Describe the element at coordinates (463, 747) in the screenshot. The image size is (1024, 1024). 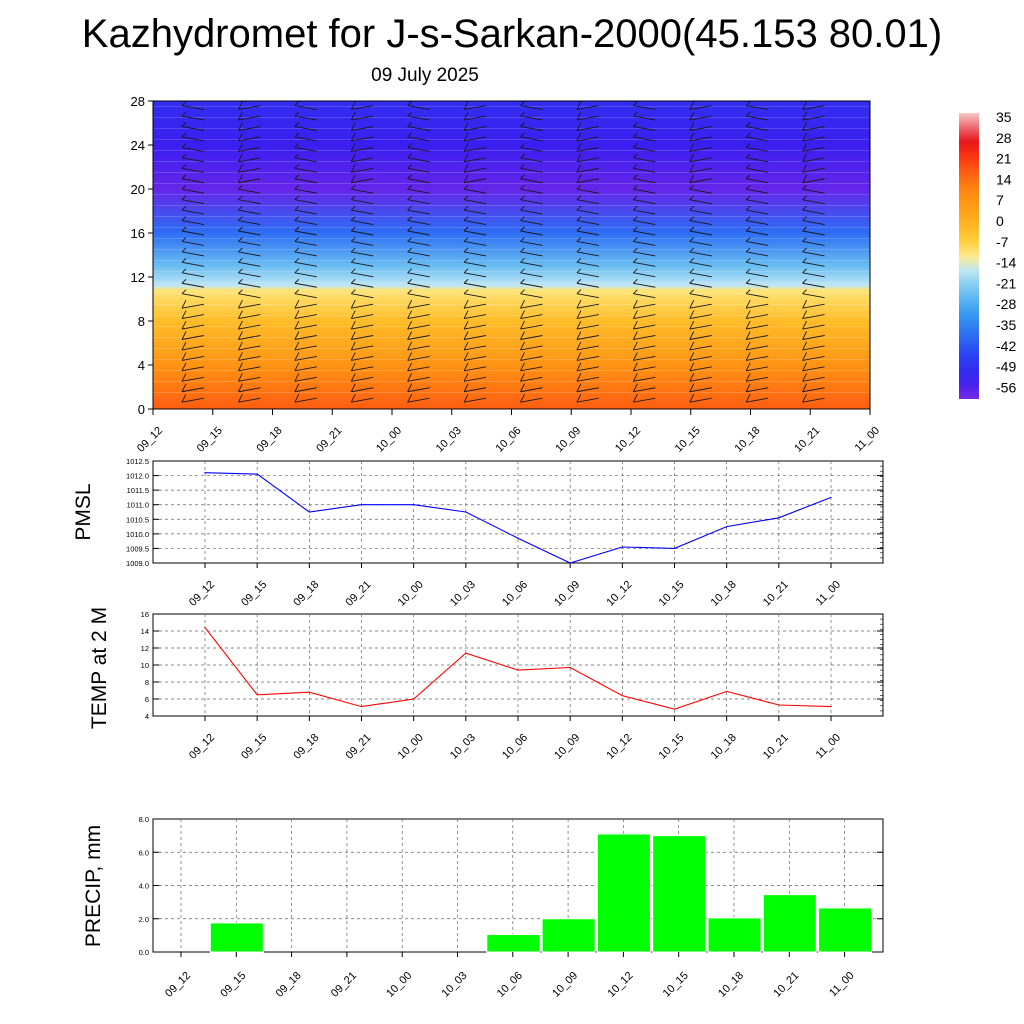
I see `temp2m-x-tick-label: 10_03` at that location.